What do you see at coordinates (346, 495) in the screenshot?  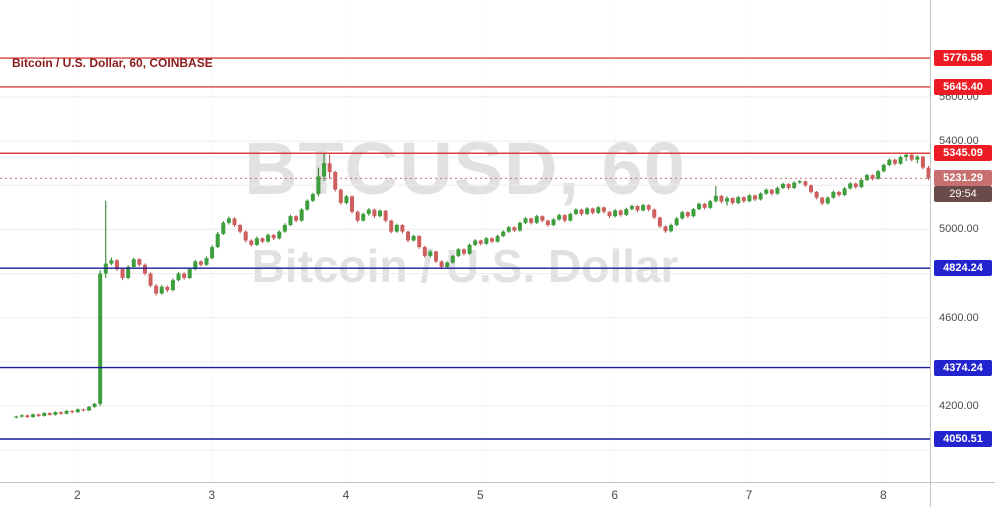 I see `time-tick-4: 4` at bounding box center [346, 495].